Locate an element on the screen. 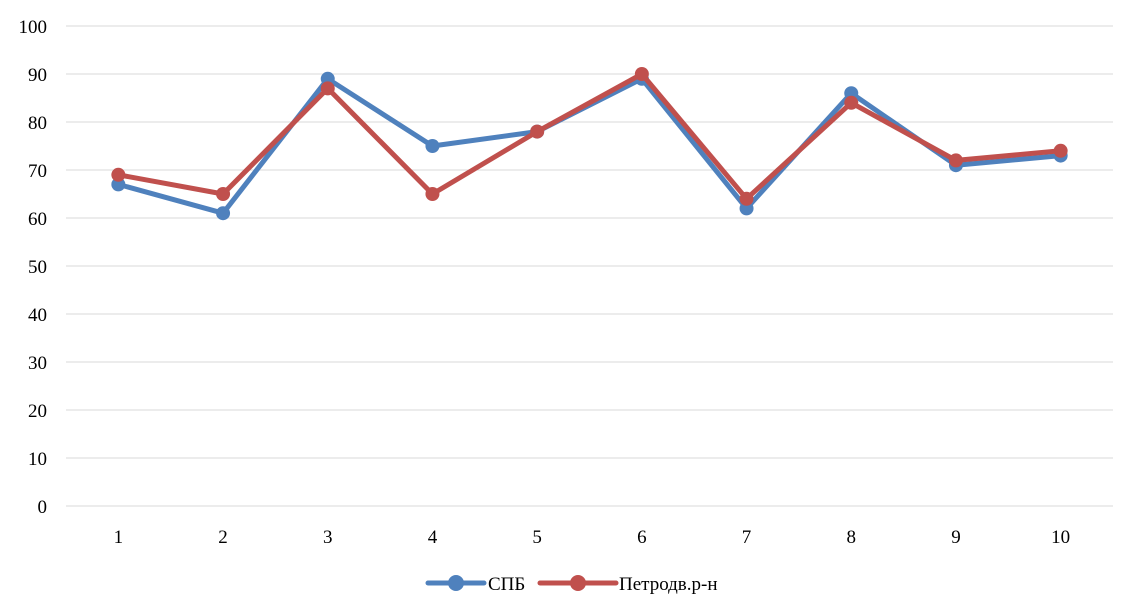 The height and width of the screenshot is (597, 1130). y-tick-label: 90 is located at coordinates (37, 75).